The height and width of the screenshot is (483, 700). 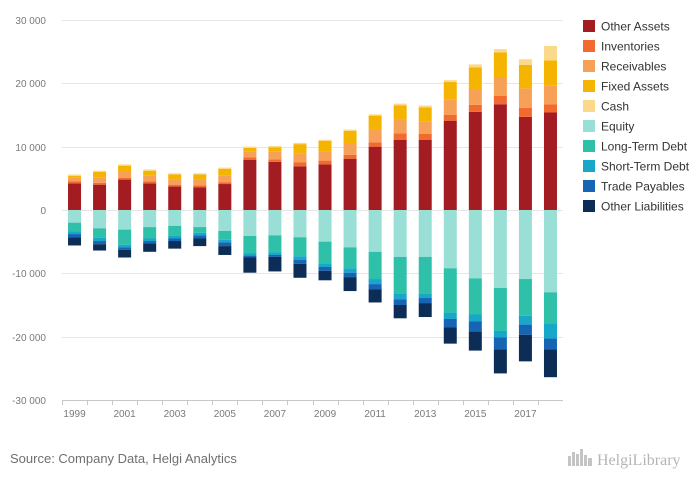 What do you see at coordinates (74, 414) in the screenshot?
I see `x-tick-label: 1999` at bounding box center [74, 414].